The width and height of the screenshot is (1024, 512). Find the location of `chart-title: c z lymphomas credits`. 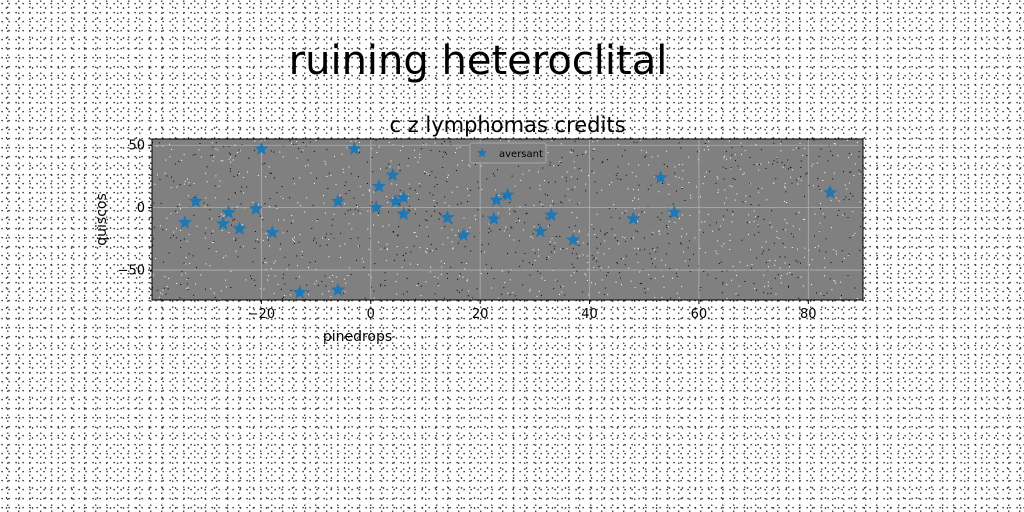

chart-title: c z lymphomas credits is located at coordinates (507, 125).